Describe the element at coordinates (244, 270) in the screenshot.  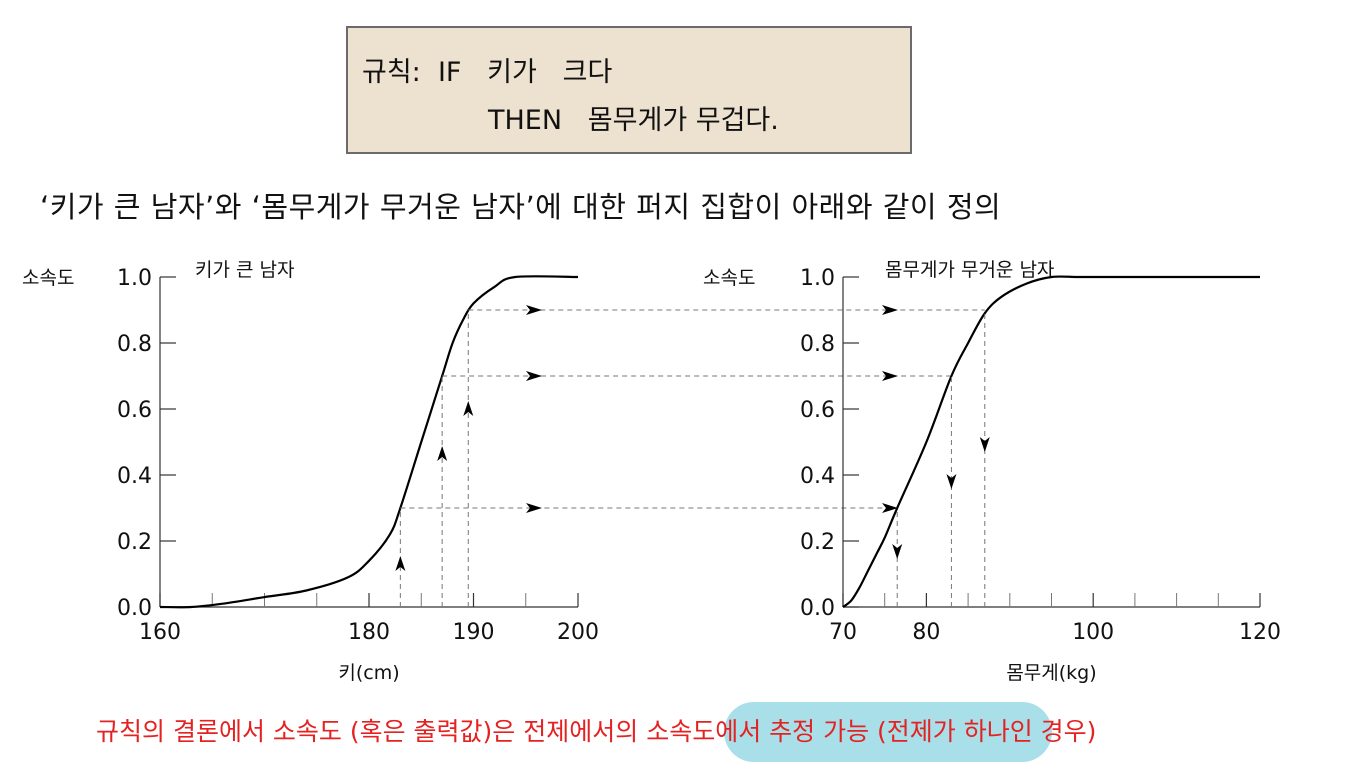
I see `chart-title: 키가 큰 남자` at that location.